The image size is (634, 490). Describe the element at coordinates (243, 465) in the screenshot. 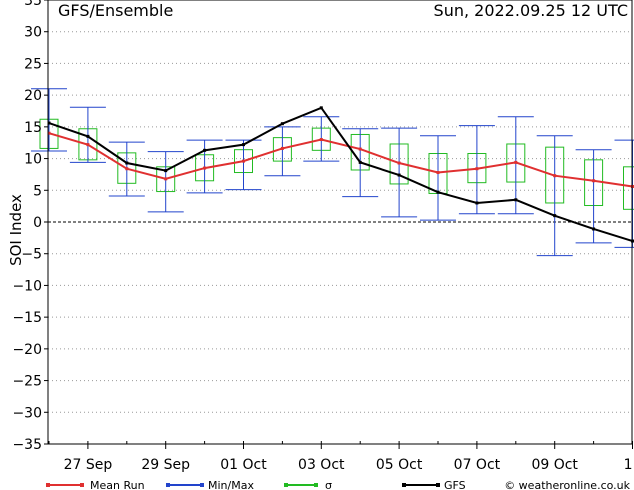

I see `x-tick-label: 01 Oct` at that location.